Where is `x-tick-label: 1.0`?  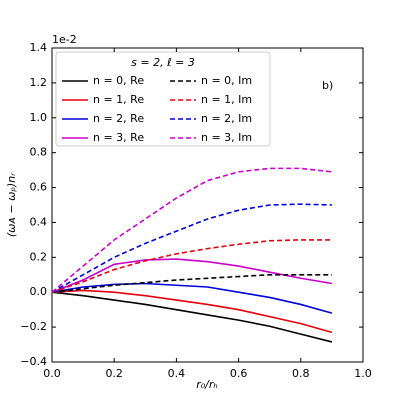
x-tick-label: 1.0 is located at coordinates (363, 373).